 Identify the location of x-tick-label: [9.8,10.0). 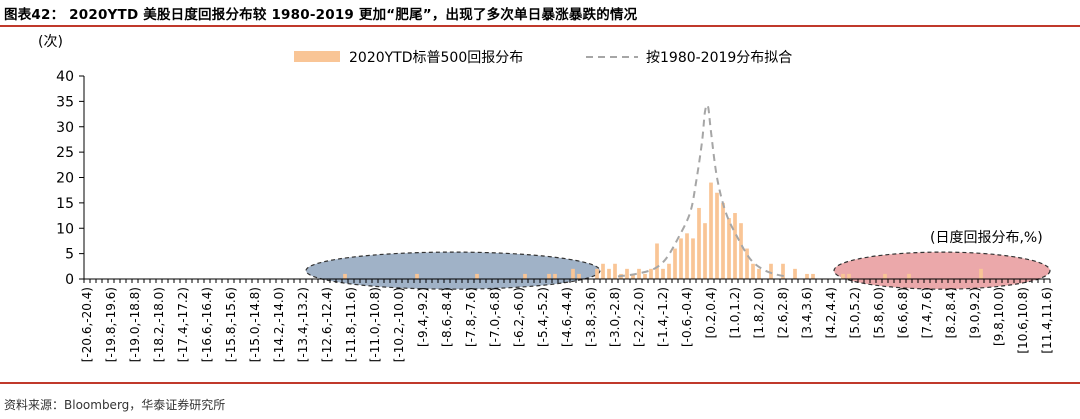
(999, 316).